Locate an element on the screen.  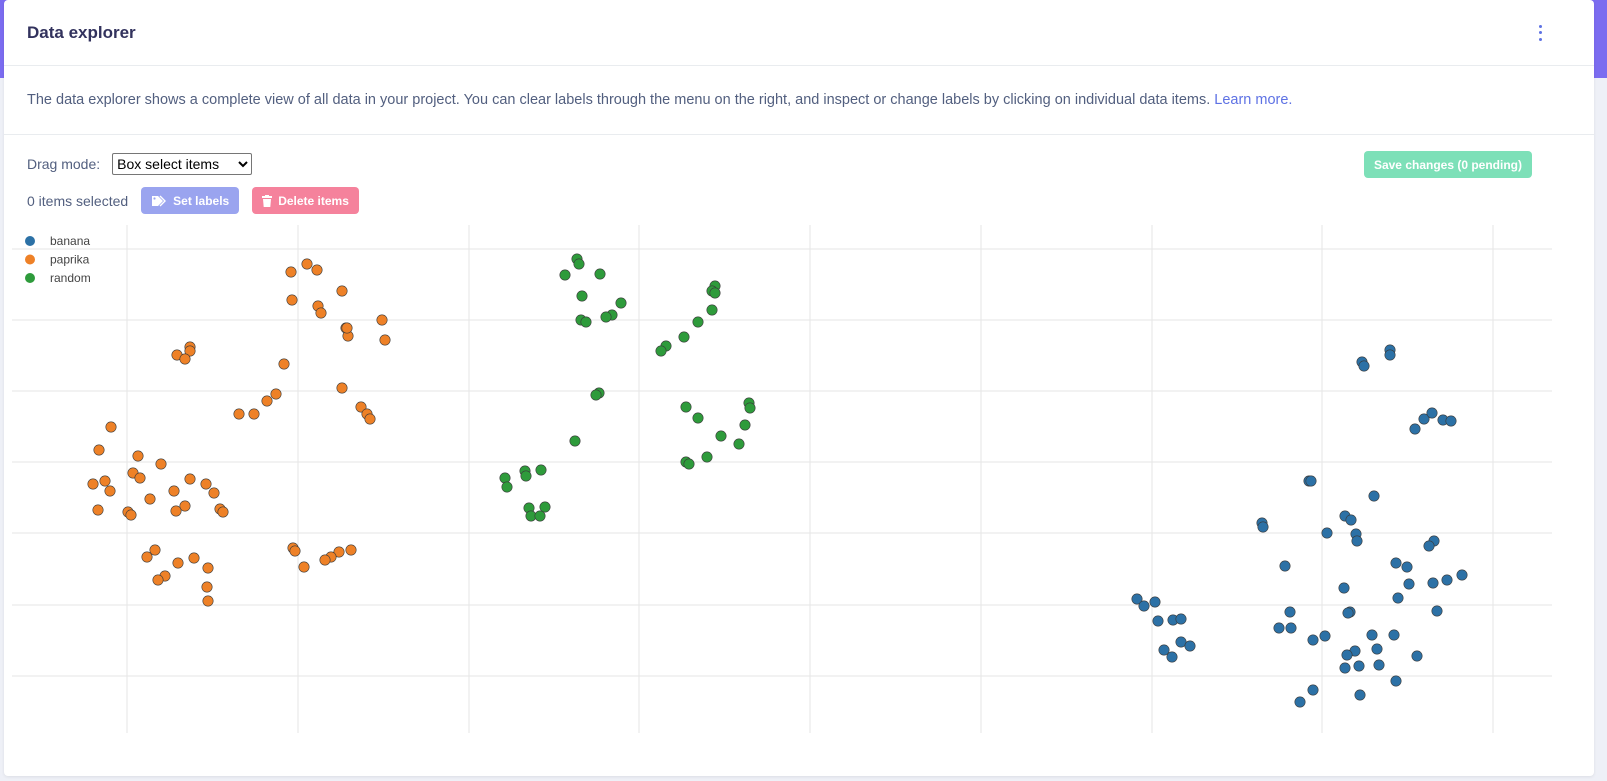
drag-mode-select: Box select items is located at coordinates (182, 164).